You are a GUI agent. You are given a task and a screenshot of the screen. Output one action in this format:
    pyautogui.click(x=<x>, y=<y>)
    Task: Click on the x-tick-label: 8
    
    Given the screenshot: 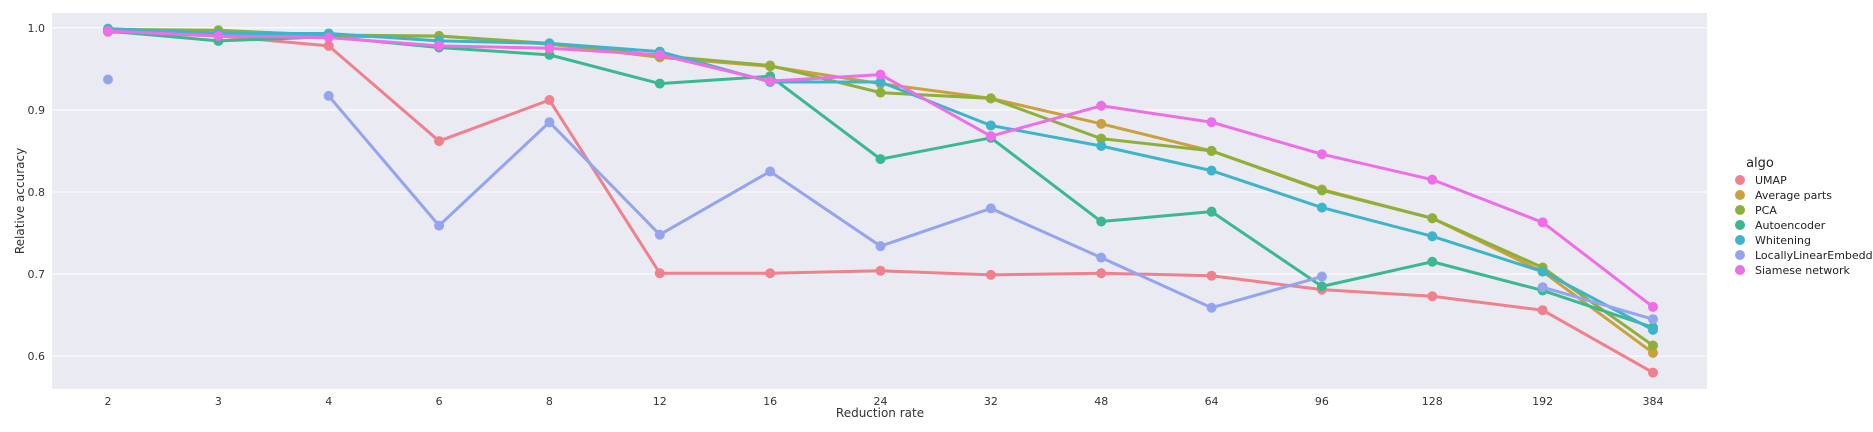 What is the action you would take?
    pyautogui.click(x=549, y=401)
    